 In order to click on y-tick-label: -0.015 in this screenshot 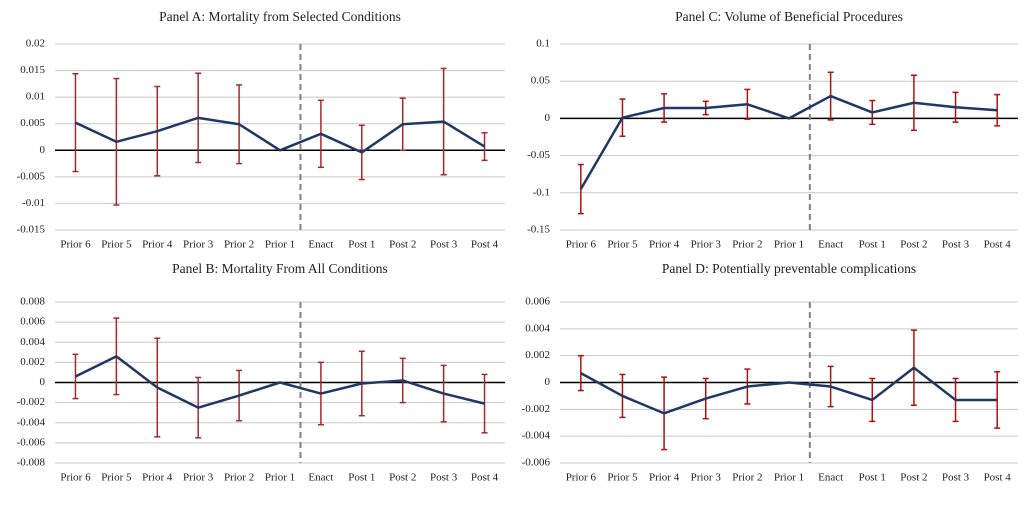, I will do `click(31, 230)`.